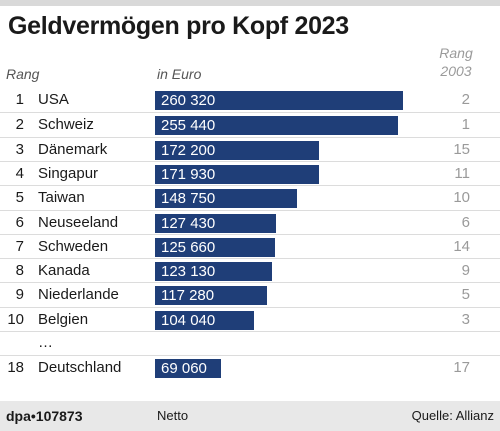 The height and width of the screenshot is (431, 500). I want to click on rank-label: 2, so click(19, 125).